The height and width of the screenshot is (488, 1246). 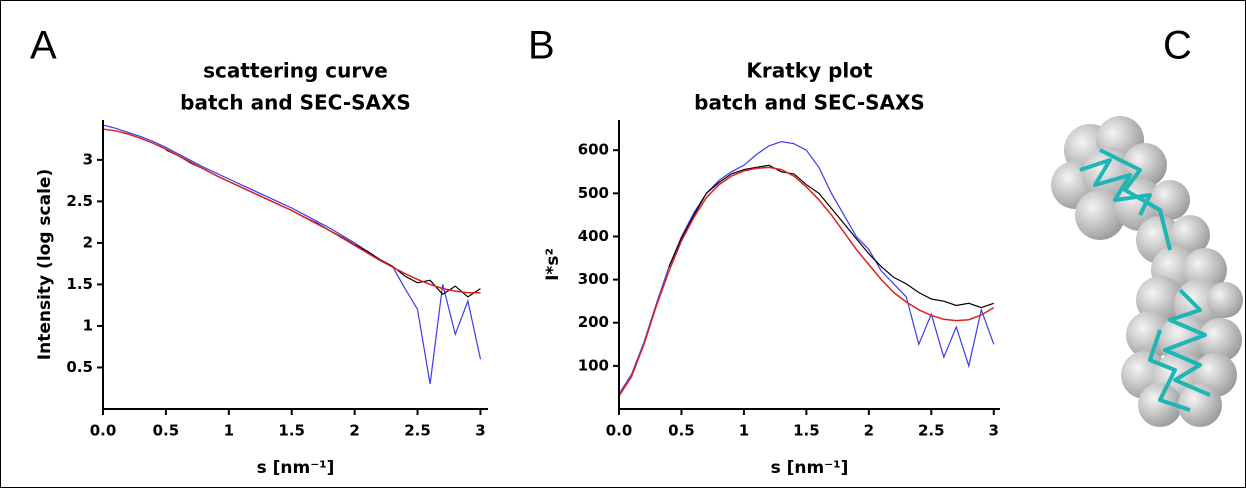 What do you see at coordinates (593, 193) in the screenshot?
I see `y-tick-label: 500` at bounding box center [593, 193].